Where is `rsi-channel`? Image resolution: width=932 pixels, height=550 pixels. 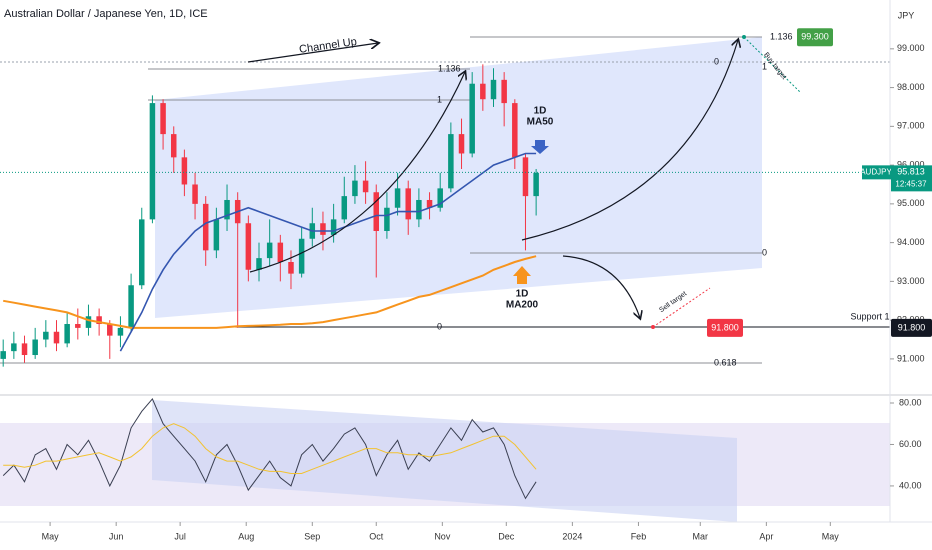 rsi-channel is located at coordinates (444, 461).